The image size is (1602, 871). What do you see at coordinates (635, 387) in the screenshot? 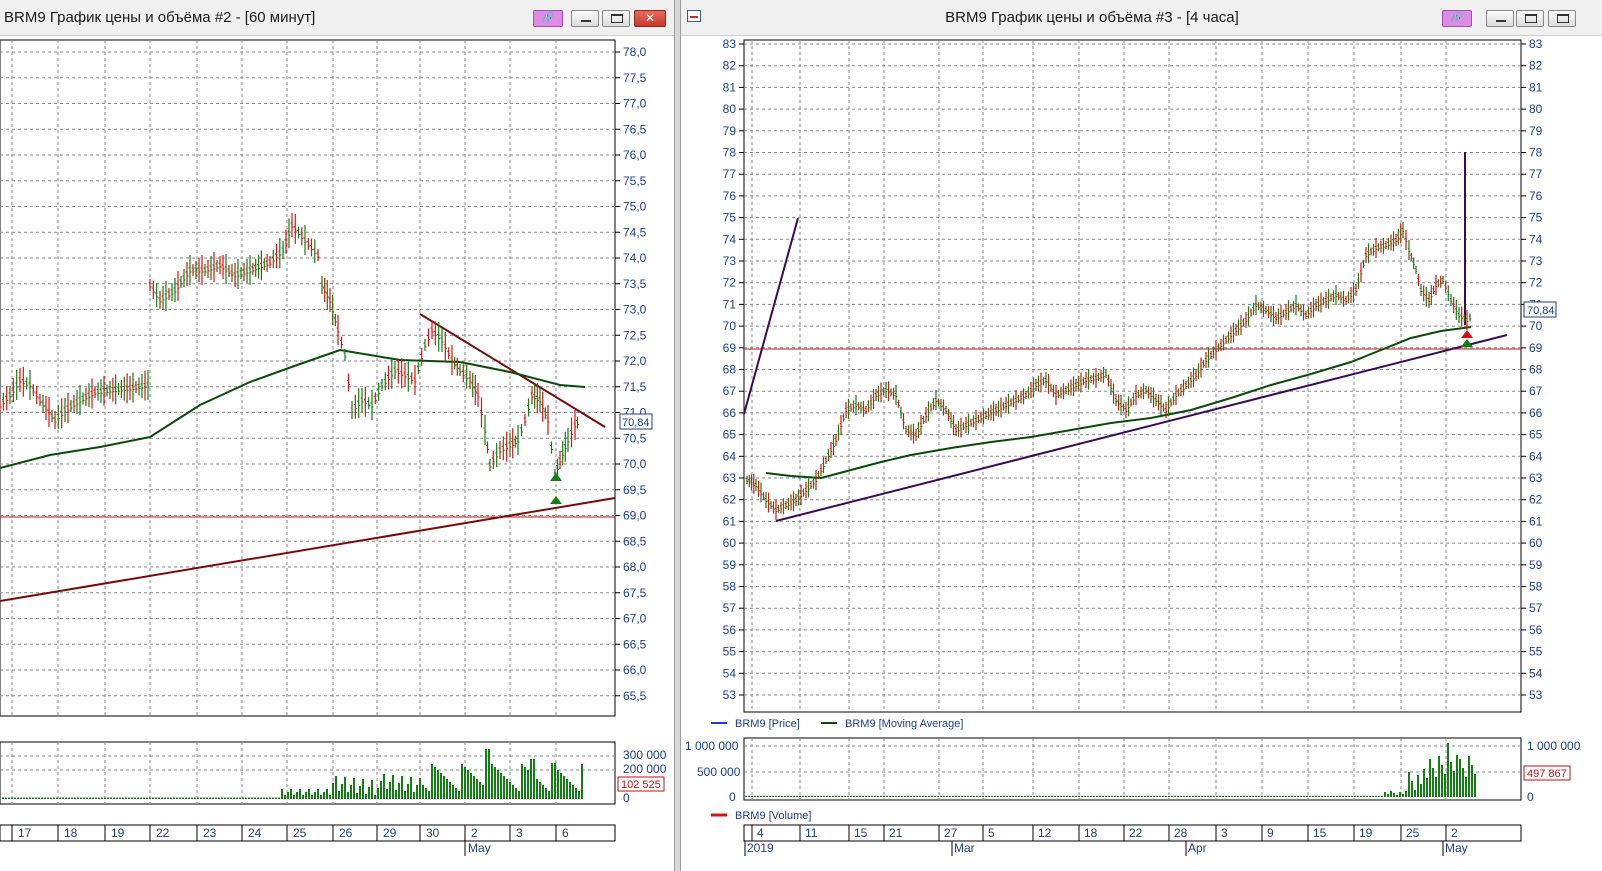
I see `price-tick-label: 71,5` at bounding box center [635, 387].